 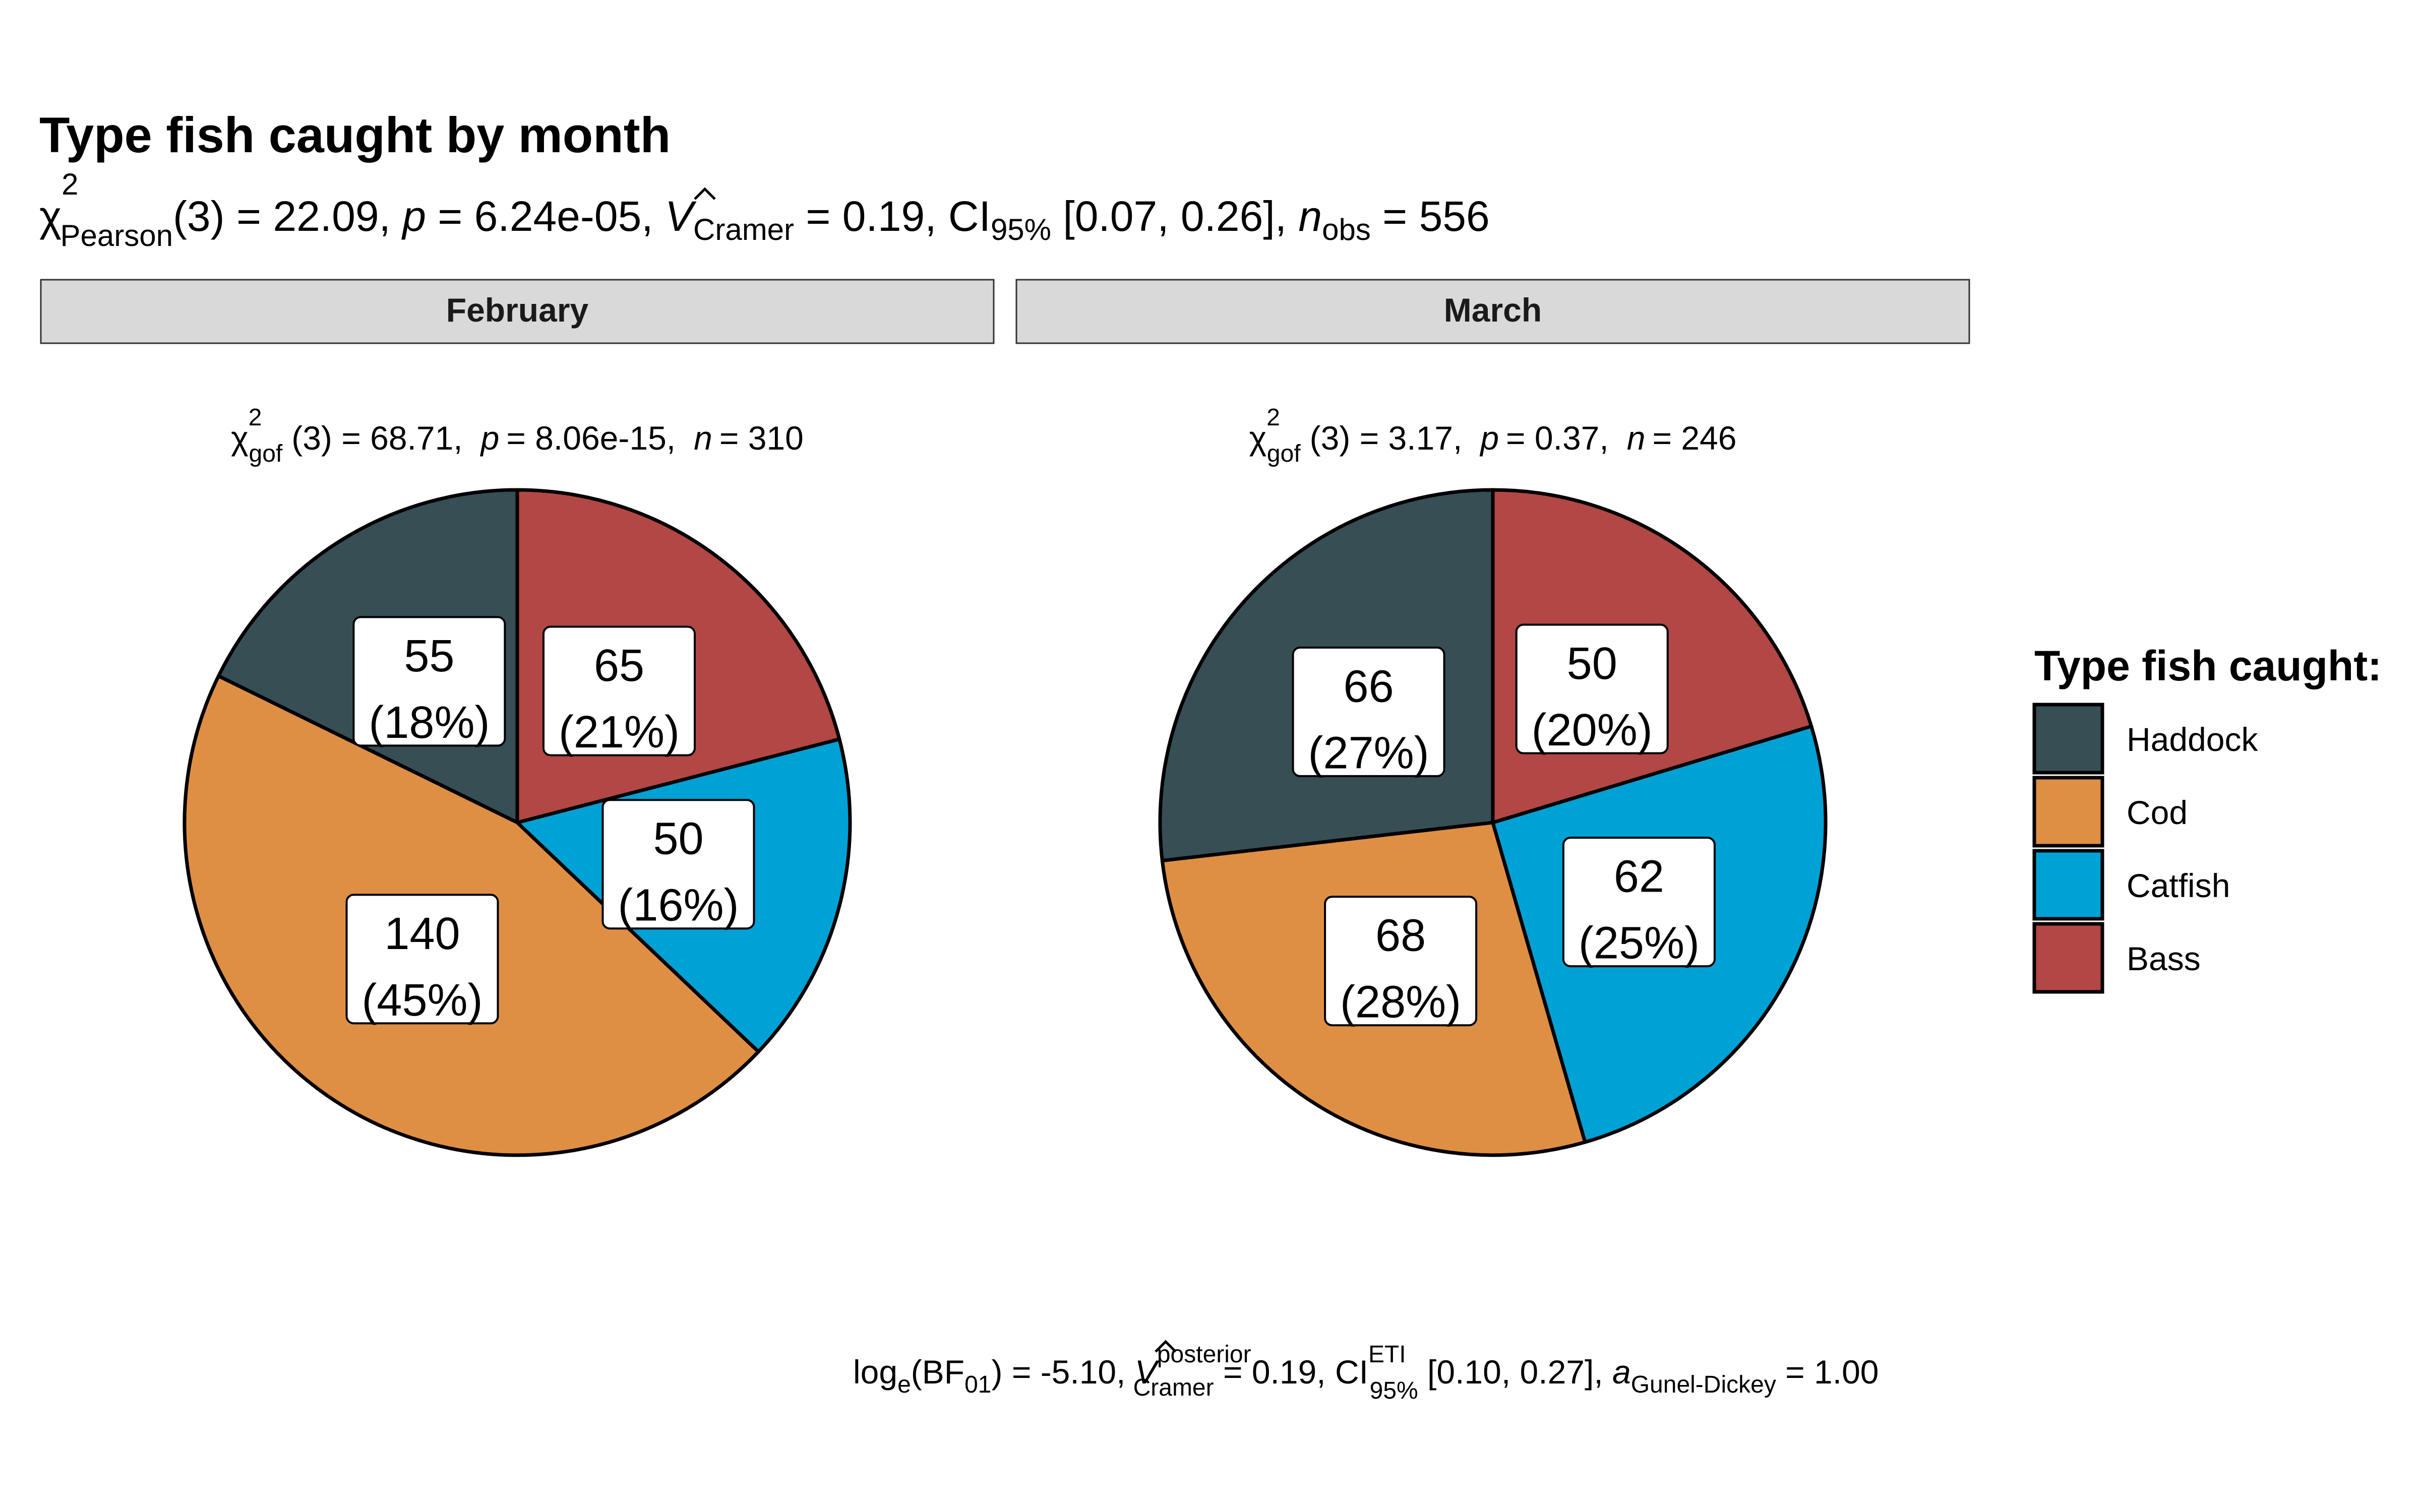 What do you see at coordinates (2068, 958) in the screenshot?
I see `legend-swatch-bass` at bounding box center [2068, 958].